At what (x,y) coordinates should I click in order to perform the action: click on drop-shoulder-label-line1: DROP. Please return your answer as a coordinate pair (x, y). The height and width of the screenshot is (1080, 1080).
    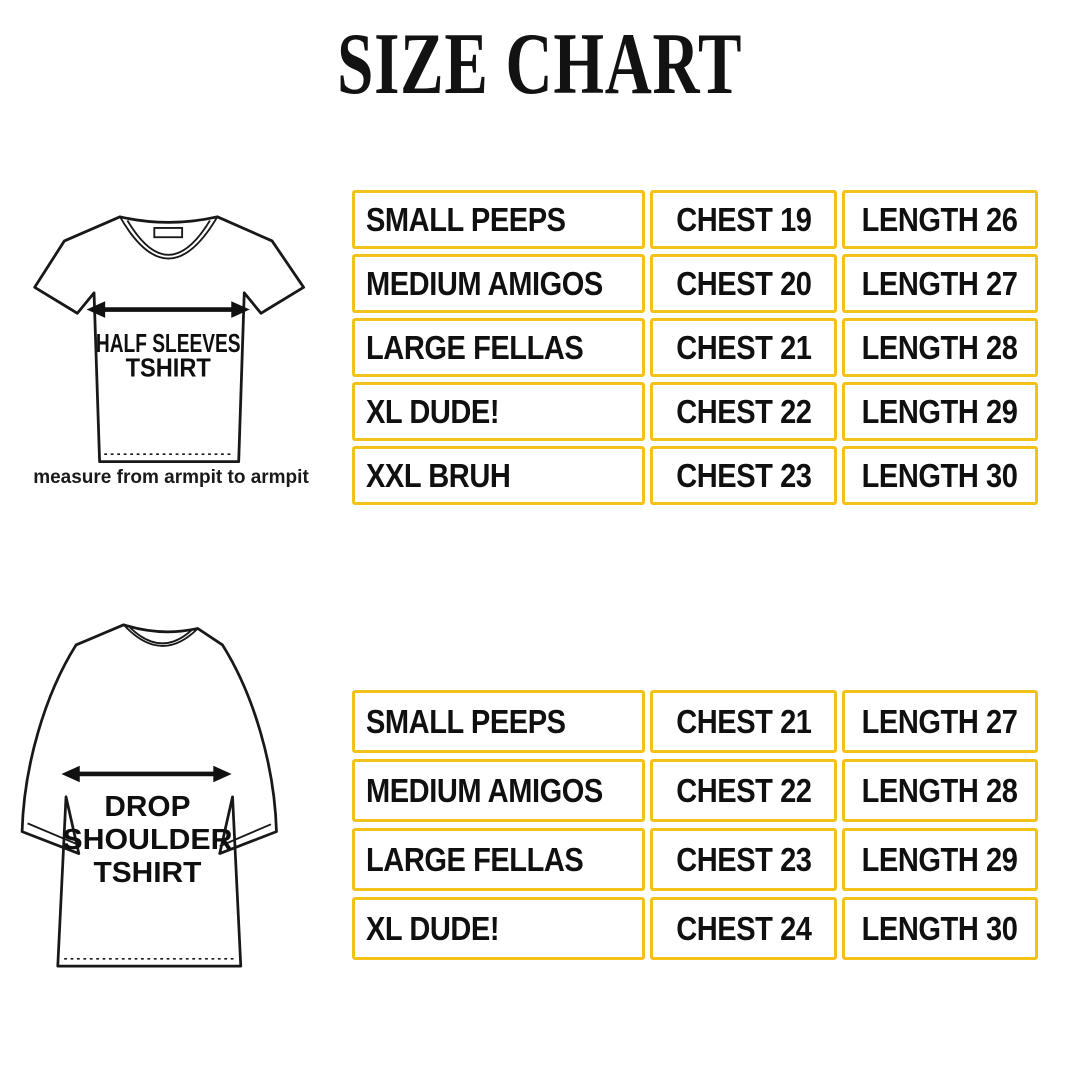
    Looking at the image, I should click on (147, 807).